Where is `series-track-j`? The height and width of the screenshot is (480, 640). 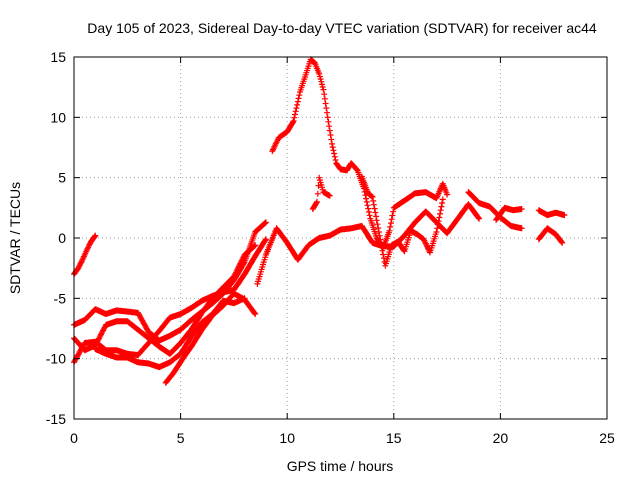 series-track-j is located at coordinates (402, 221).